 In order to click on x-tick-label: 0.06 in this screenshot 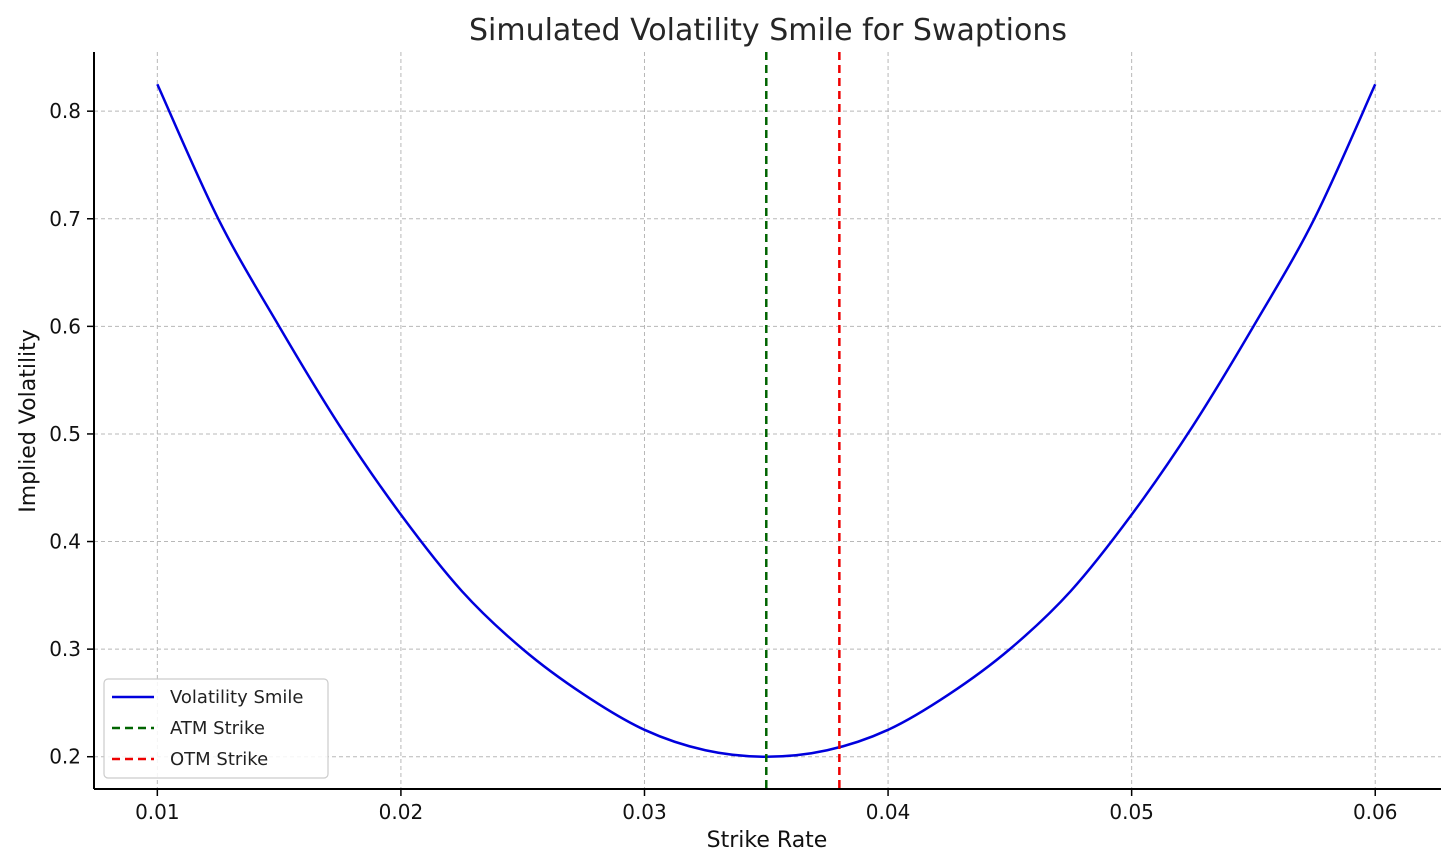, I will do `click(1375, 812)`.